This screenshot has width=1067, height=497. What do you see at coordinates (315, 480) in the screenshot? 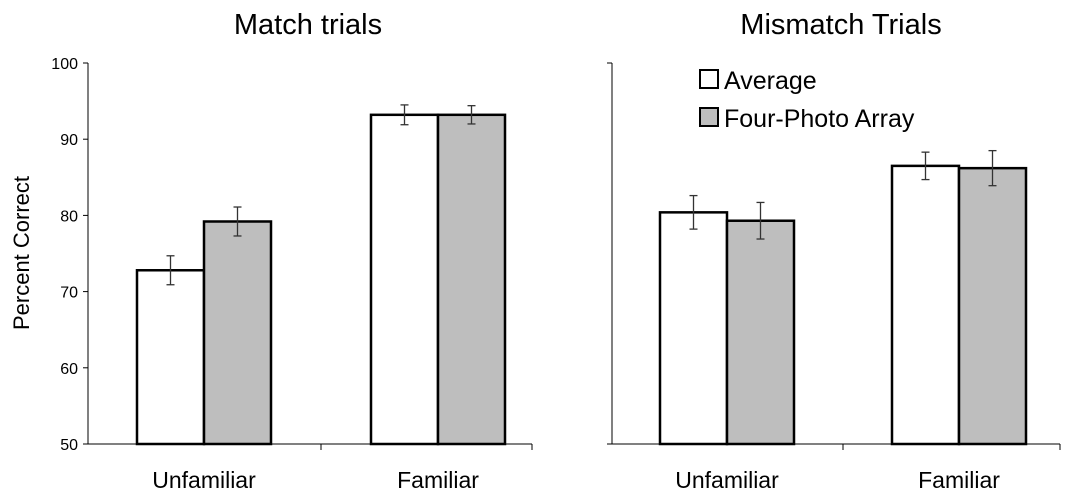
I see `match-category-labels: Unfamiliar Familiar` at bounding box center [315, 480].